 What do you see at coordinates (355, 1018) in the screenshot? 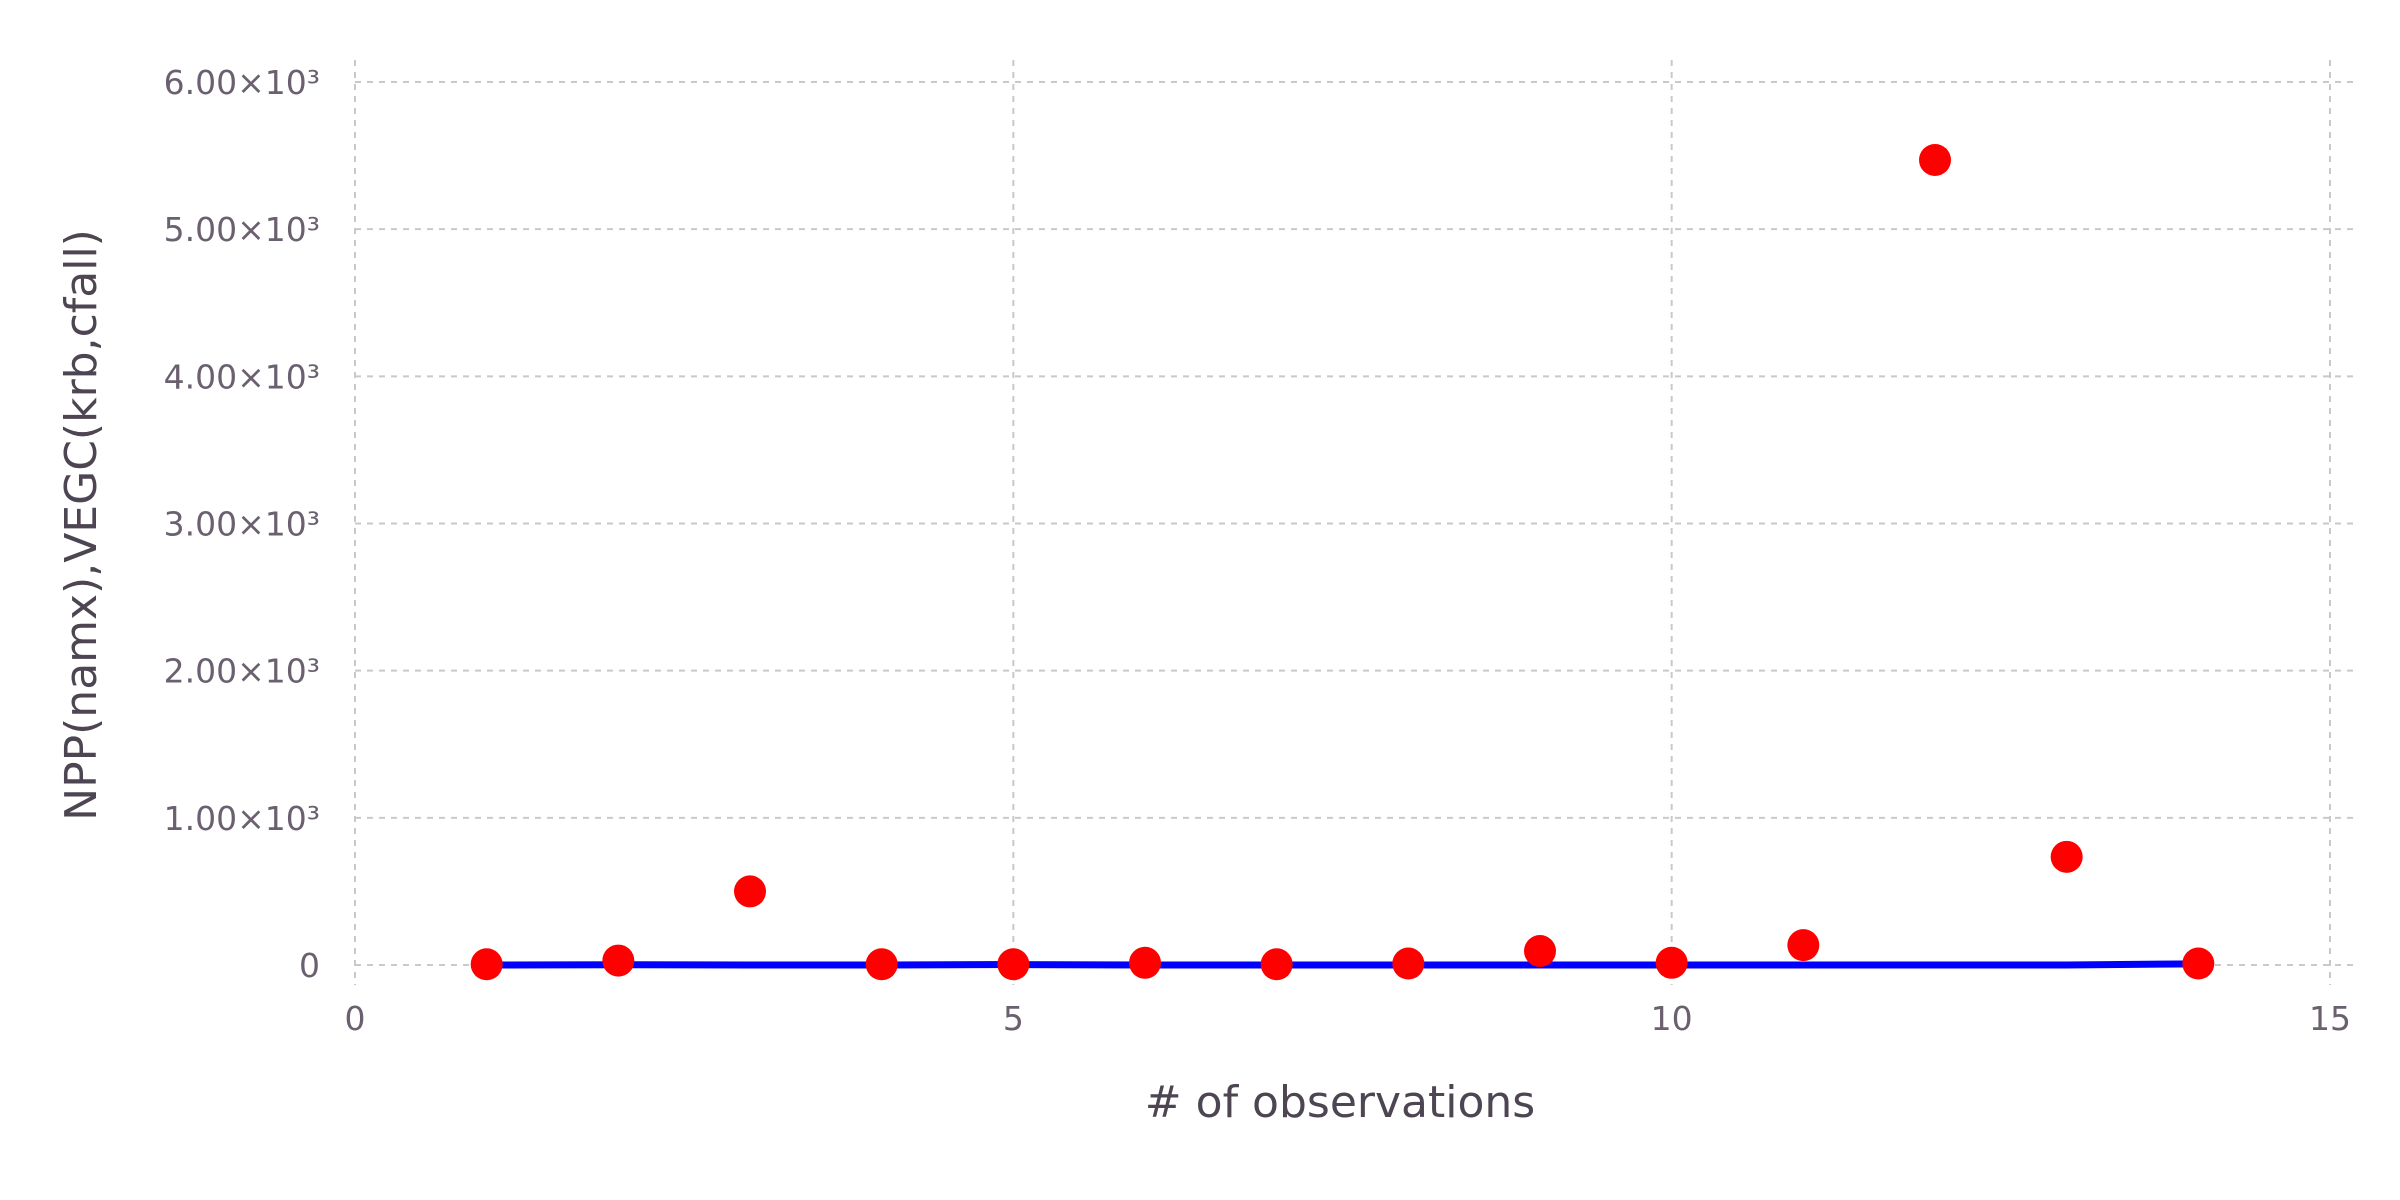
I see `x-tick-label: 0` at bounding box center [355, 1018].